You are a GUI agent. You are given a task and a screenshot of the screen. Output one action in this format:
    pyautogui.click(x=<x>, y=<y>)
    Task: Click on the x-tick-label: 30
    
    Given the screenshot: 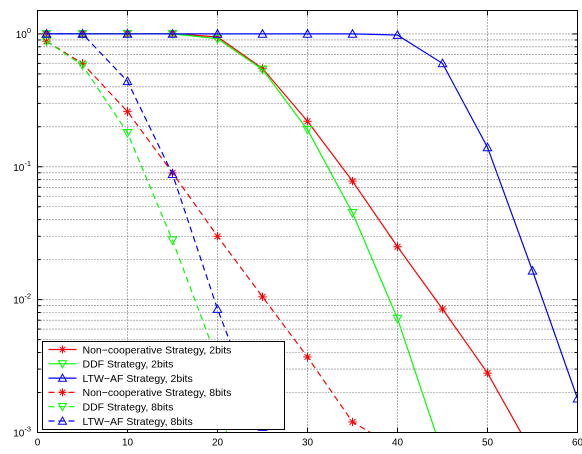 What is the action you would take?
    pyautogui.click(x=308, y=443)
    